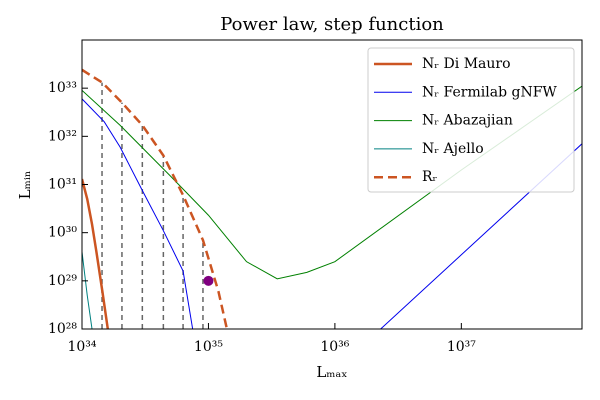 The height and width of the screenshot is (400, 600). What do you see at coordinates (62, 88) in the screenshot?
I see `y-tick-label: 10³³` at bounding box center [62, 88].